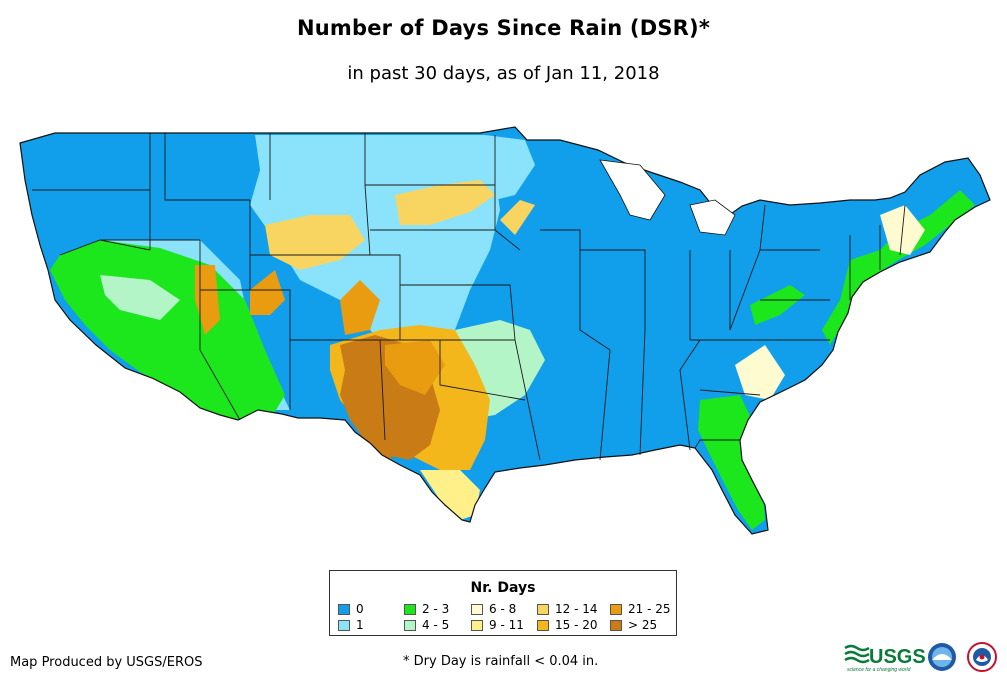 The image size is (1007, 691). What do you see at coordinates (503, 73) in the screenshot?
I see `map-subtitle: in past 30 days, as of Jan 11, 2018` at bounding box center [503, 73].